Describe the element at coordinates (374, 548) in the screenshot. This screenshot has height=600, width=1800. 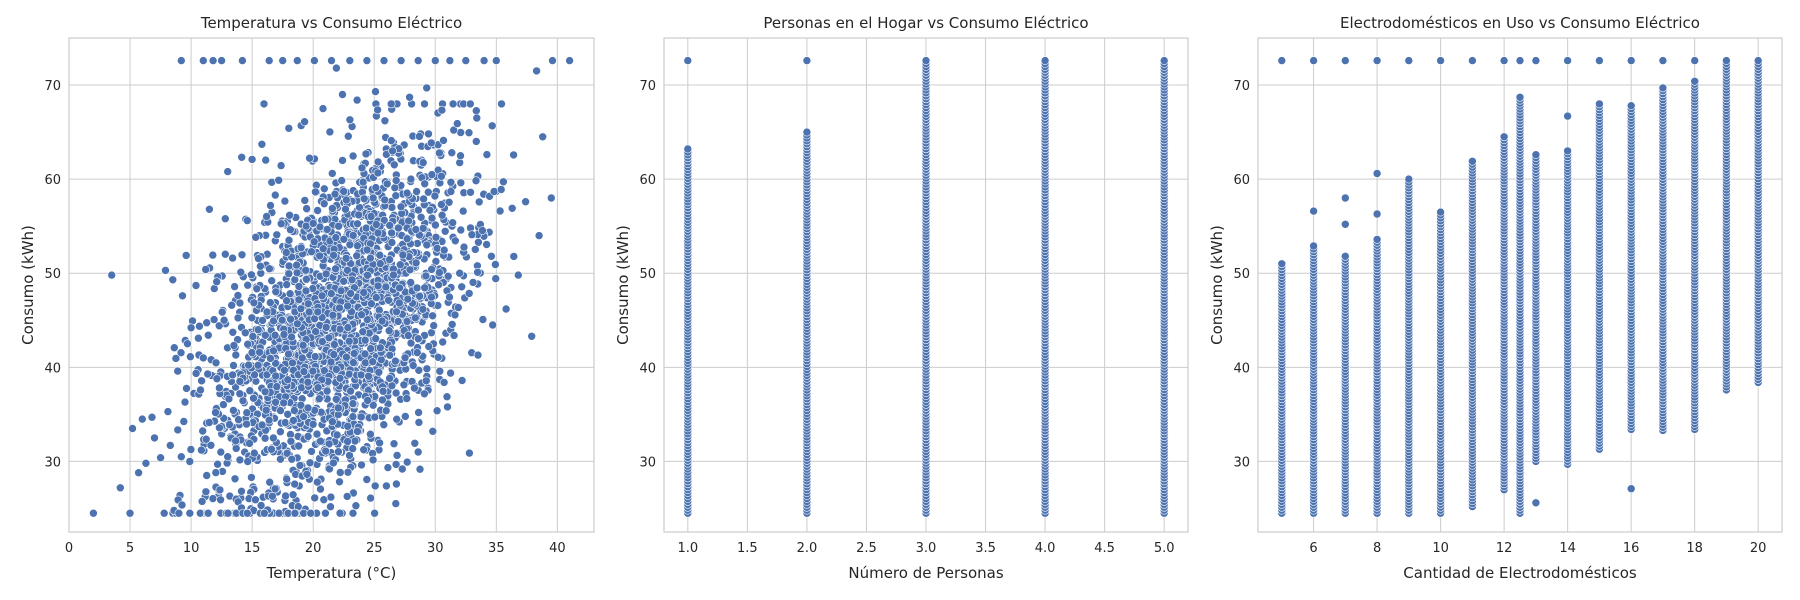
I see `x-tick-label: 25` at that location.